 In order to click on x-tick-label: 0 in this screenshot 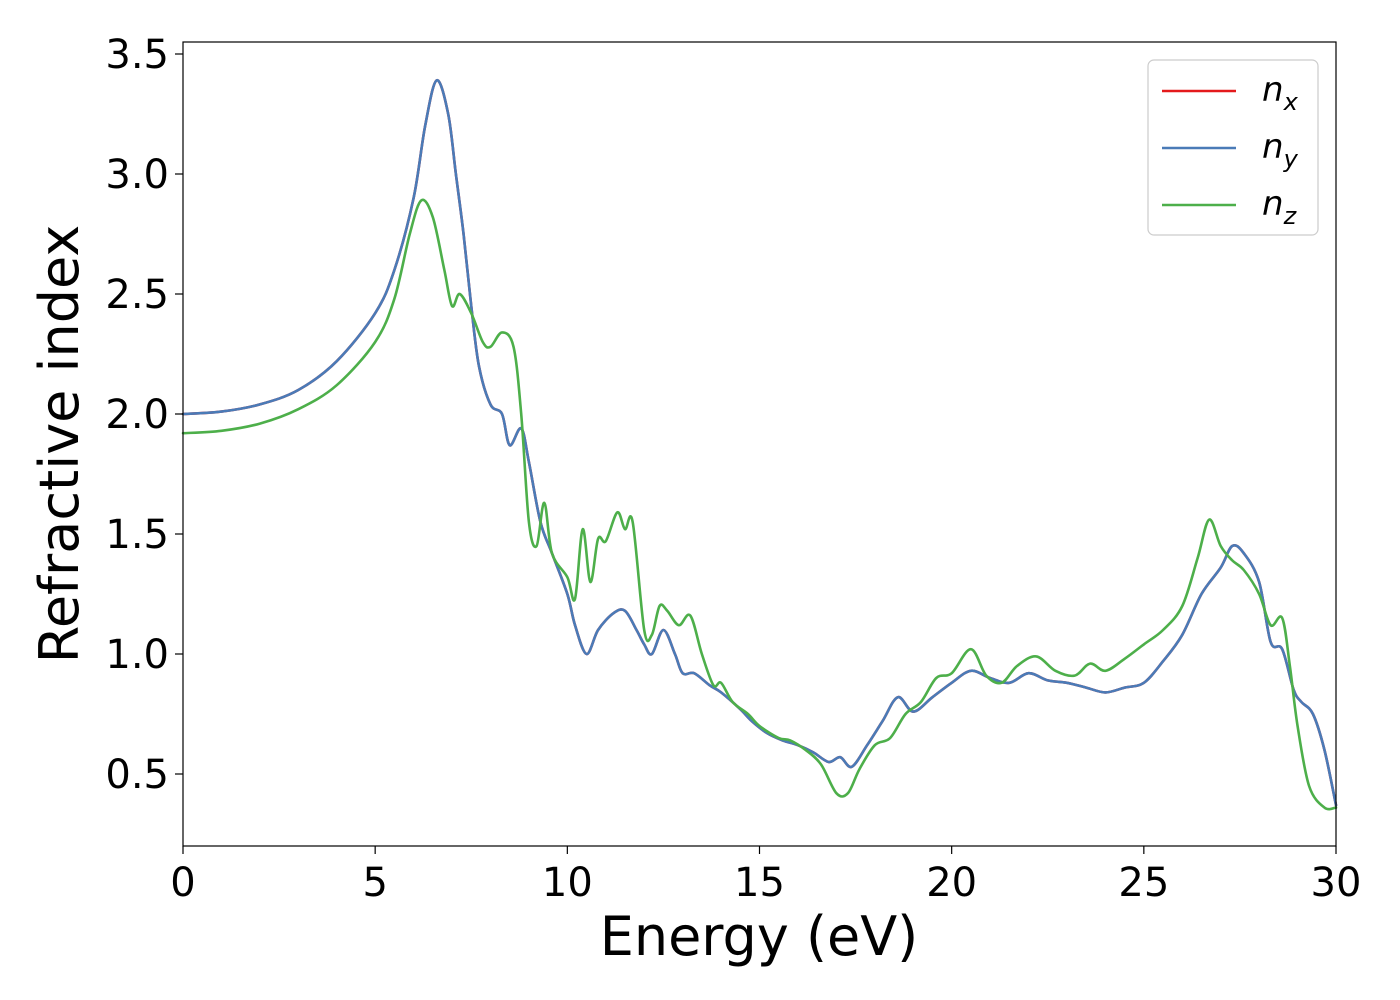, I will do `click(182, 883)`.